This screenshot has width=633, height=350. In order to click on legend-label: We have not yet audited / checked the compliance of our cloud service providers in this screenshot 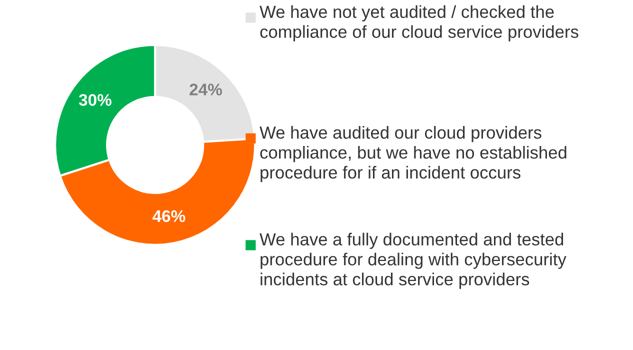, I will do `click(419, 23)`.